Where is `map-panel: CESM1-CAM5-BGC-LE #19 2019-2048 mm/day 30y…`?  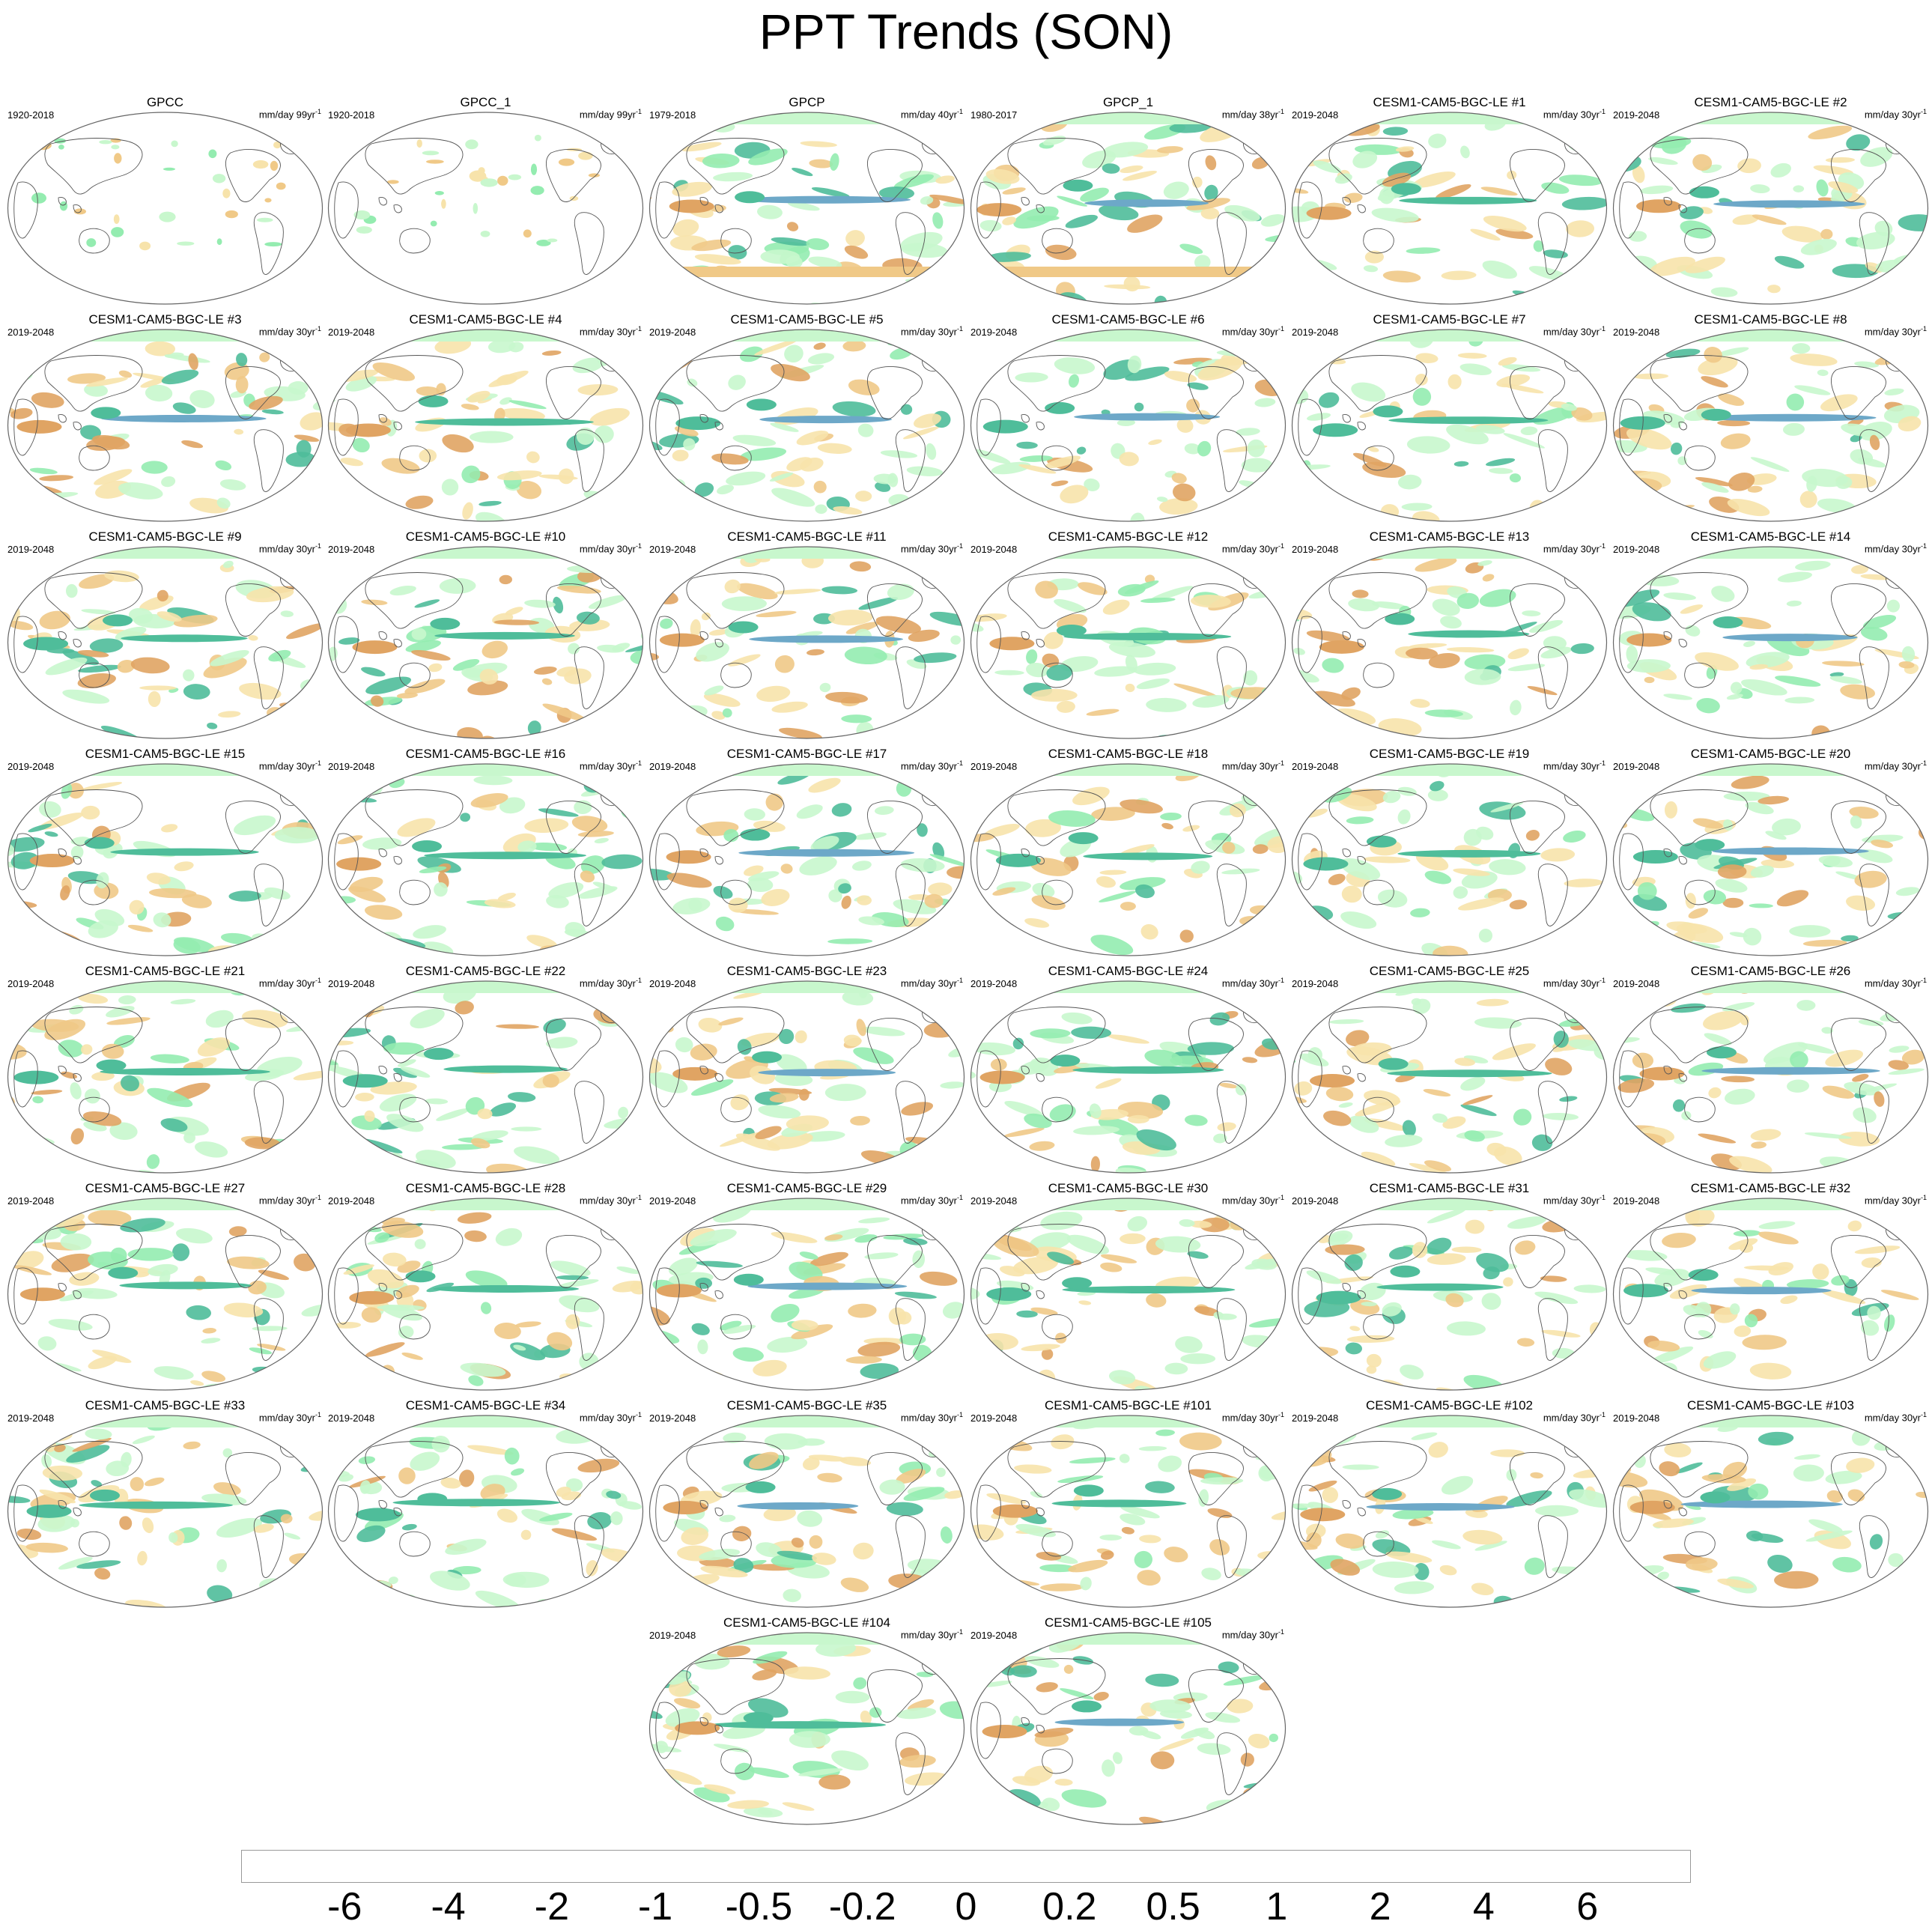 map-panel: CESM1-CAM5-BGC-LE #19 2019-2048 mm/day 30y… is located at coordinates (1449, 852).